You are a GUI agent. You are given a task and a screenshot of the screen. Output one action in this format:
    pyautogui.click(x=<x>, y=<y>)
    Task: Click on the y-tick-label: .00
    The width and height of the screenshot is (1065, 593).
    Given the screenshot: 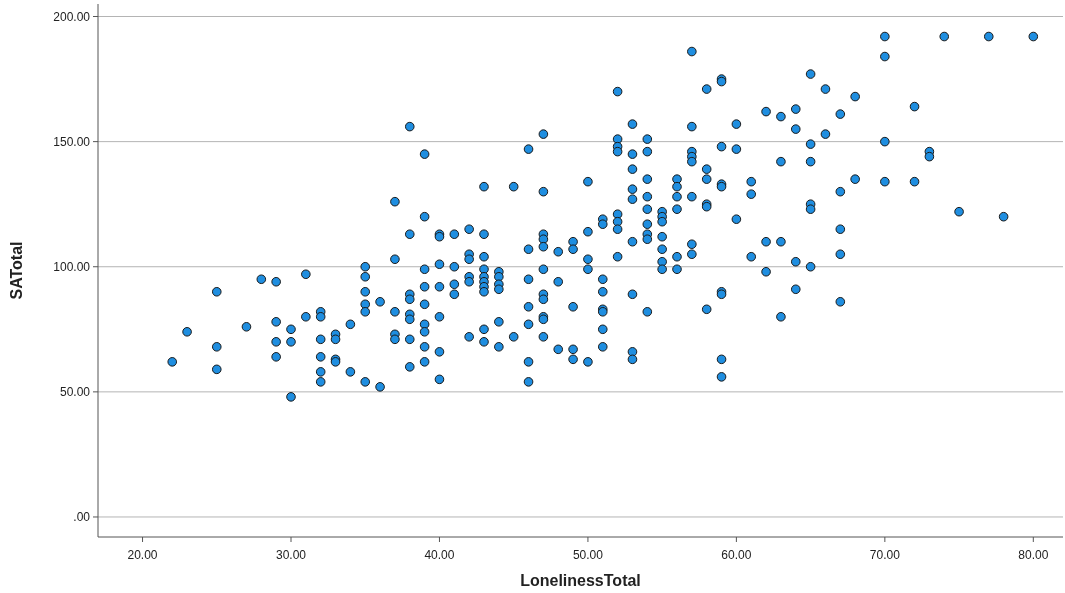 What is the action you would take?
    pyautogui.click(x=82, y=516)
    